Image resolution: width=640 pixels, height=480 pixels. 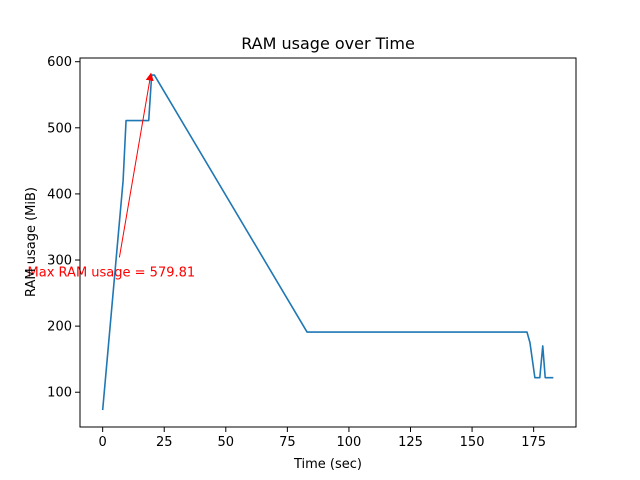 What do you see at coordinates (59, 261) in the screenshot?
I see `y-tick-label: 300` at bounding box center [59, 261].